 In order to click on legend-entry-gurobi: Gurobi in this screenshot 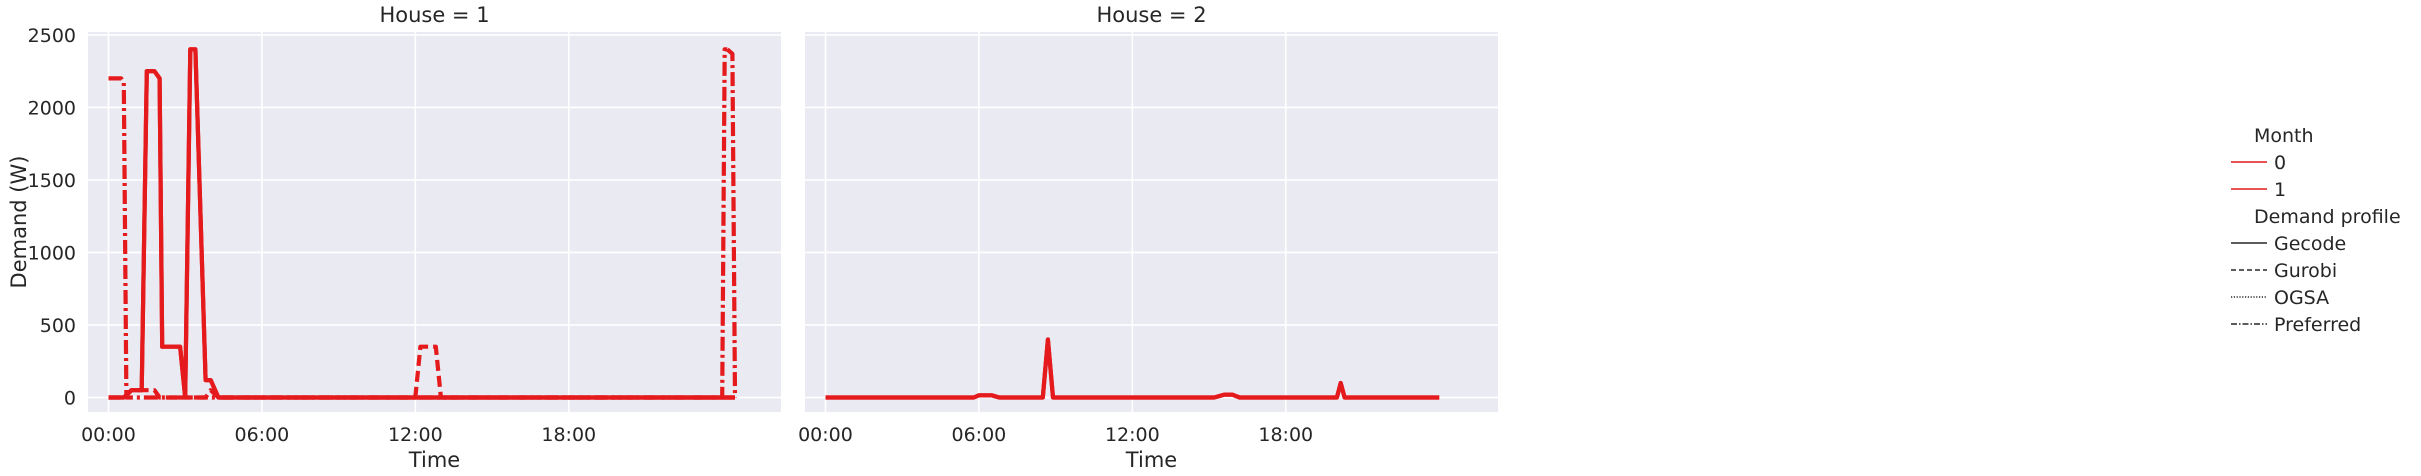, I will do `click(2305, 271)`.